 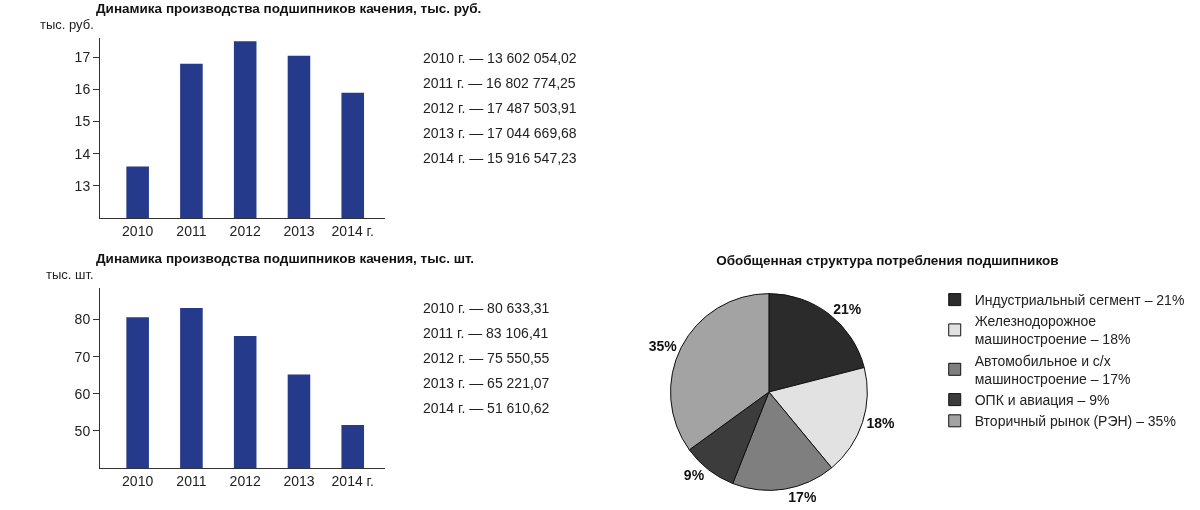 What do you see at coordinates (486, 408) in the screenshot?
I see `text: 2014 г. — 51 610,62` at bounding box center [486, 408].